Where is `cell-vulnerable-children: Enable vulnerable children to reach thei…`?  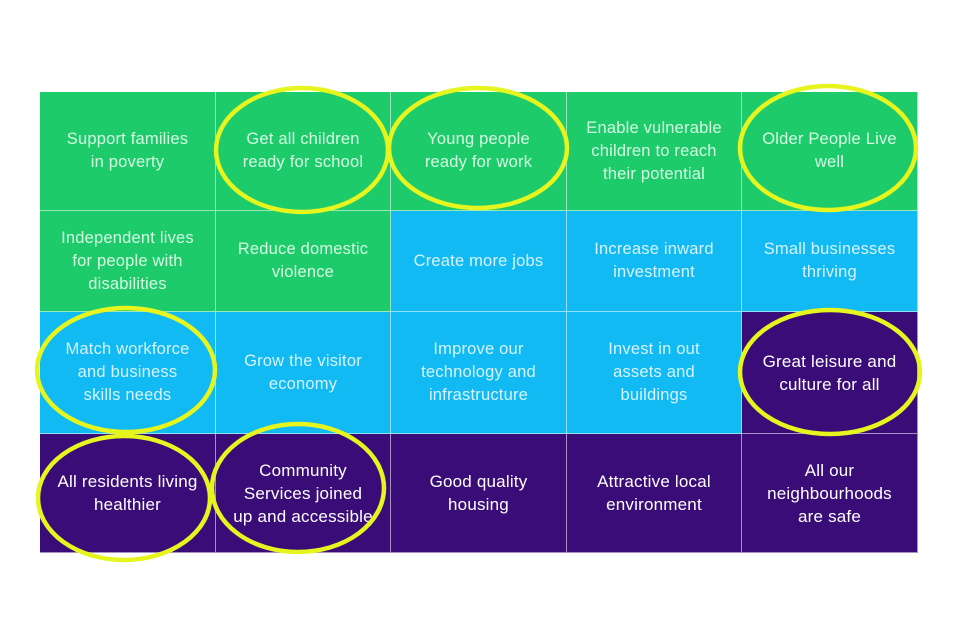 cell-vulnerable-children: Enable vulnerable children to reach thei… is located at coordinates (654, 151).